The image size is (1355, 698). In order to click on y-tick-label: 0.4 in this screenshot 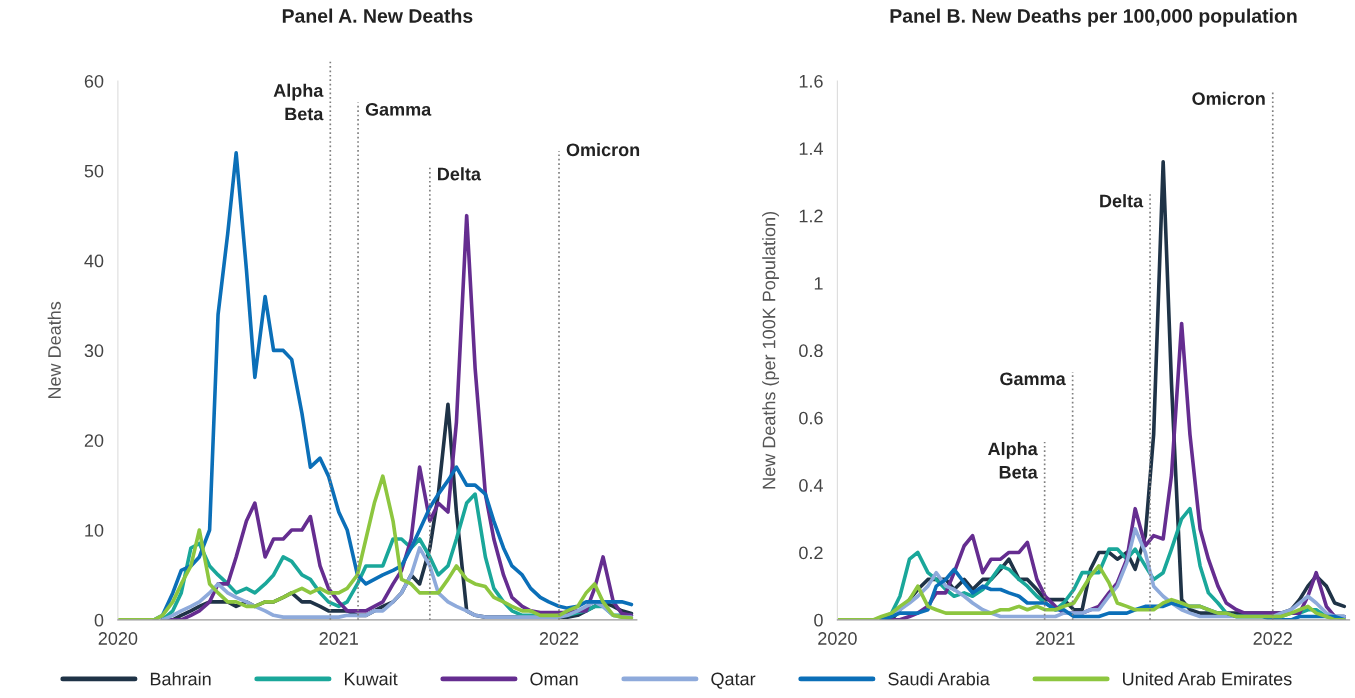, I will do `click(811, 485)`.